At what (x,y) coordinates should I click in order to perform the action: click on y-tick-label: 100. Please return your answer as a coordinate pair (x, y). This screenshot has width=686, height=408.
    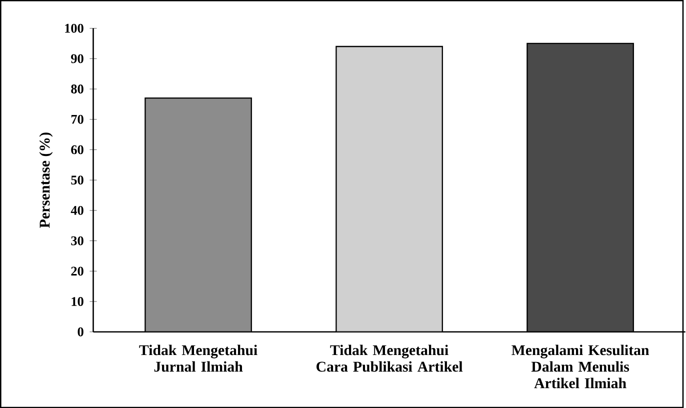
    Looking at the image, I should click on (74, 28).